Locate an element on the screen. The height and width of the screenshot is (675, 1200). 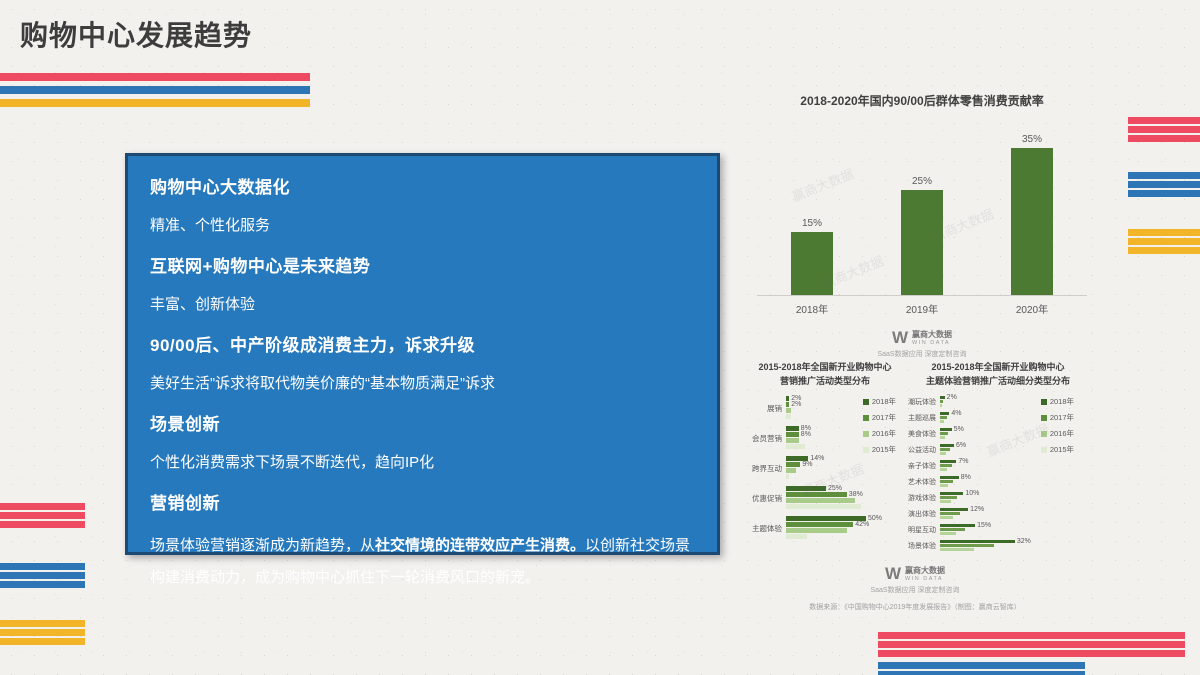
content-body: 个性化消费需求下场景不断迭代，趋向IP化 is located at coordinates (292, 462).